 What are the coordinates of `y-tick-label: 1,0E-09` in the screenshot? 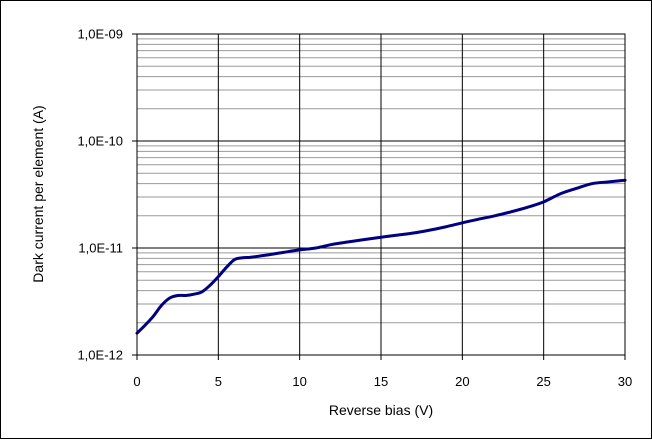 It's located at (100, 34).